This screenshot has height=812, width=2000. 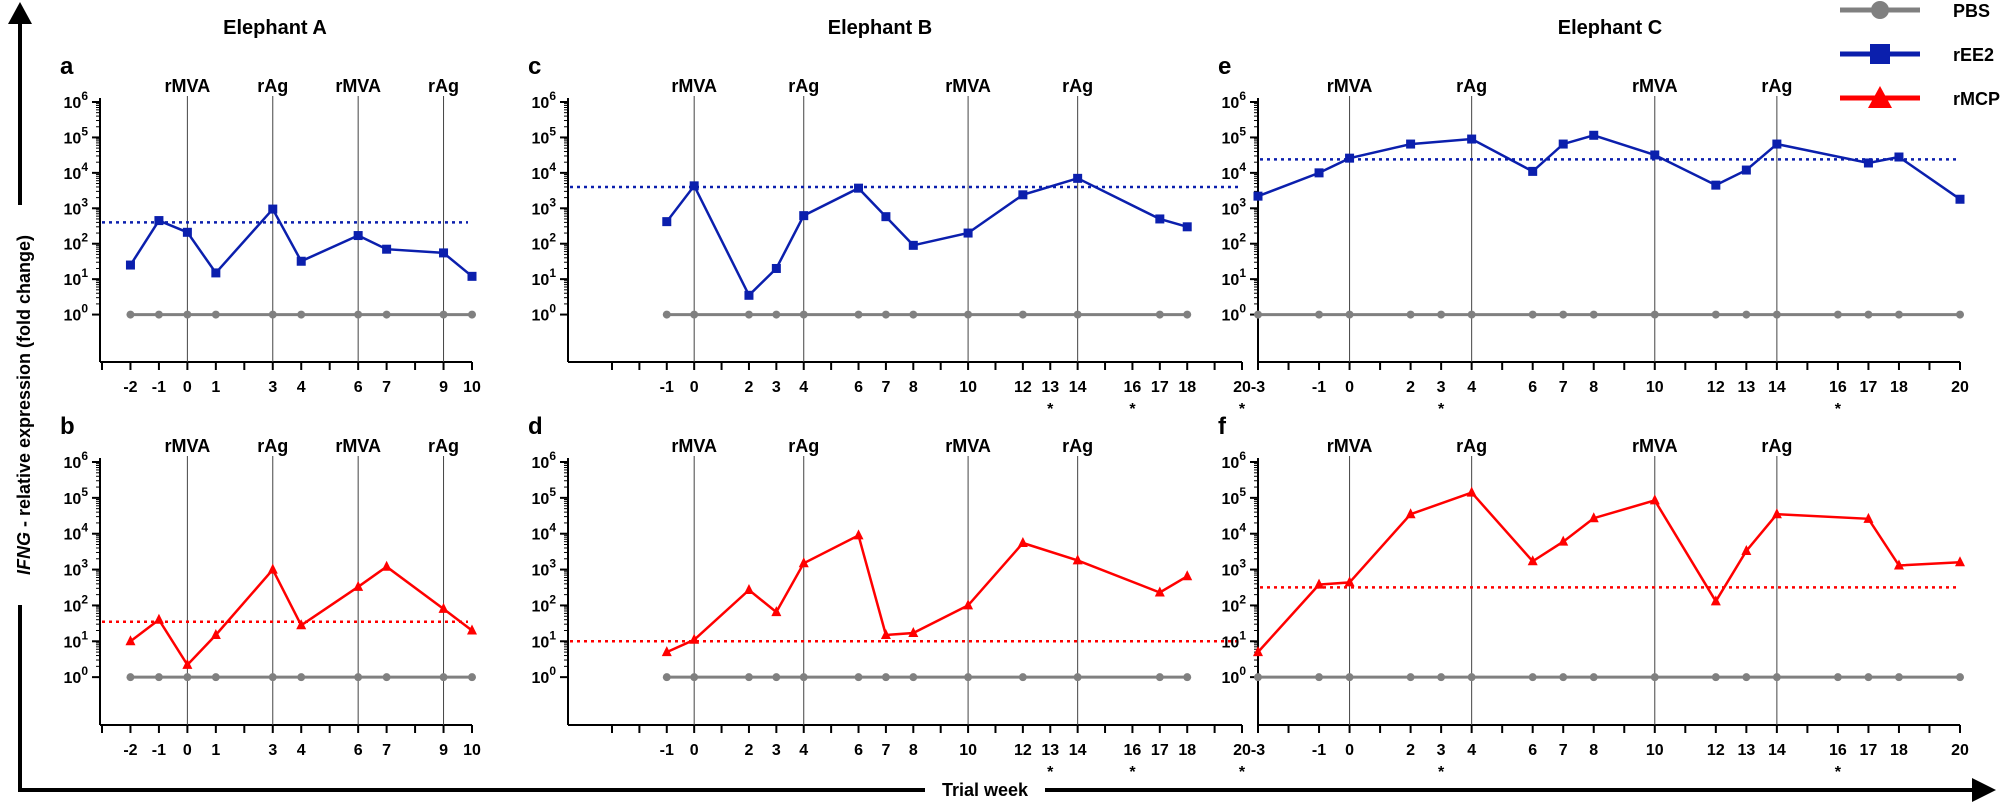 What do you see at coordinates (1242, 167) in the screenshot?
I see `y-tick-exponent: 4` at bounding box center [1242, 167].